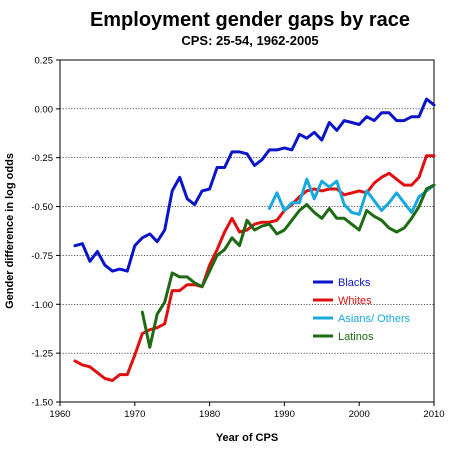 The width and height of the screenshot is (450, 455). Describe the element at coordinates (433, 414) in the screenshot. I see `x-tick-label: 2010` at that location.